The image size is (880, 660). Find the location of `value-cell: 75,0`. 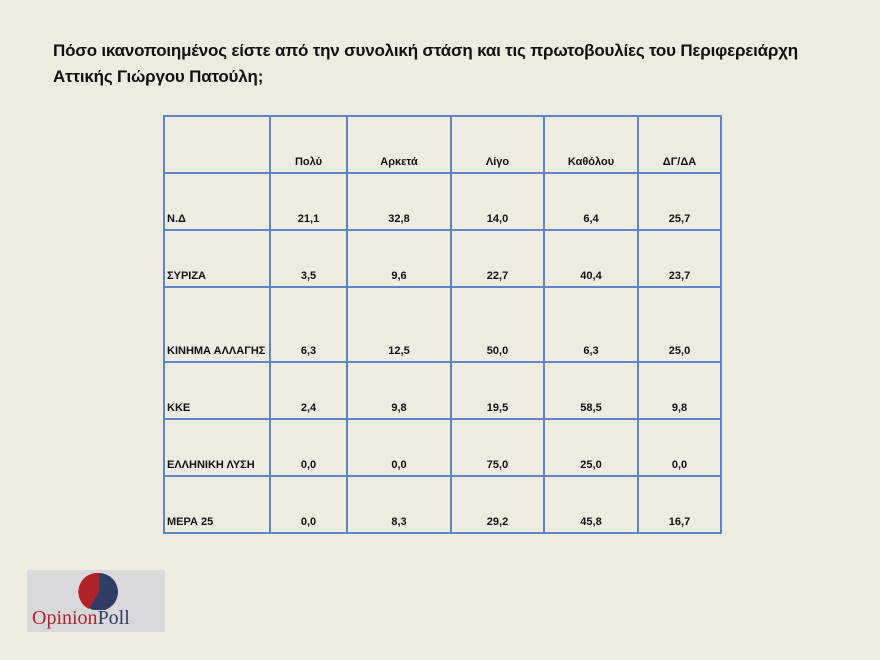

value-cell: 75,0 is located at coordinates (497, 447).